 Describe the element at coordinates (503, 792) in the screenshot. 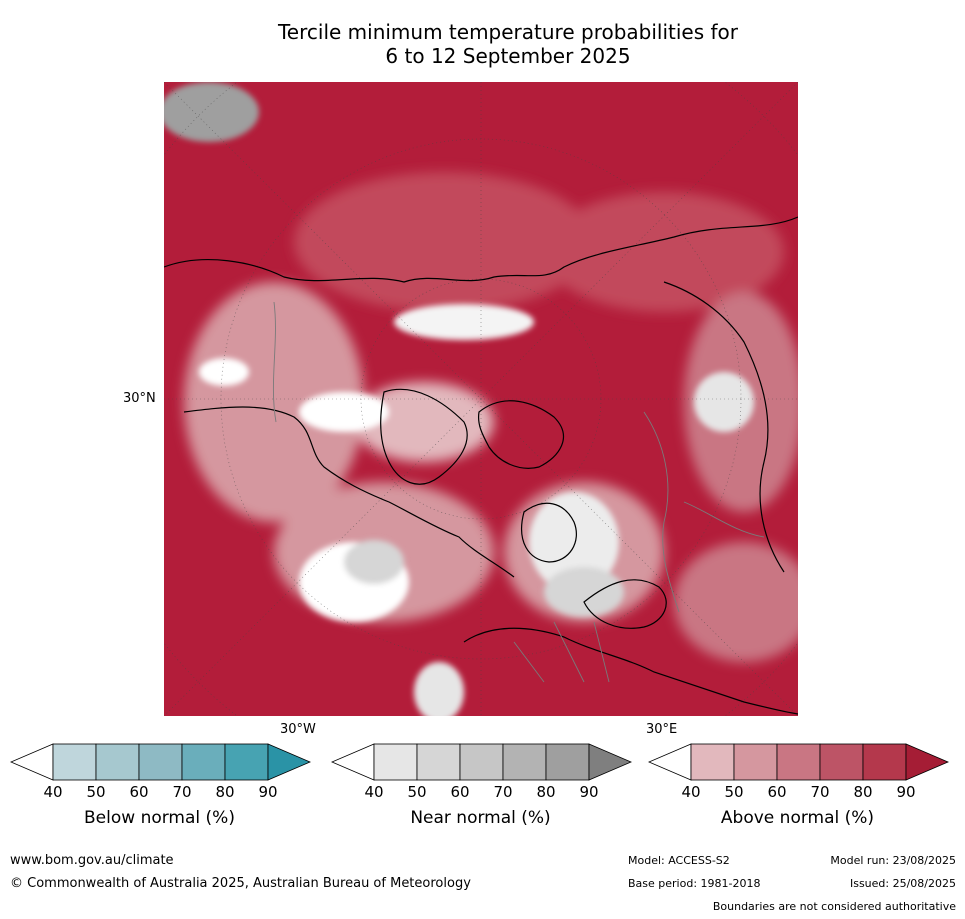

I see `colorbar-near-tick: 70` at that location.